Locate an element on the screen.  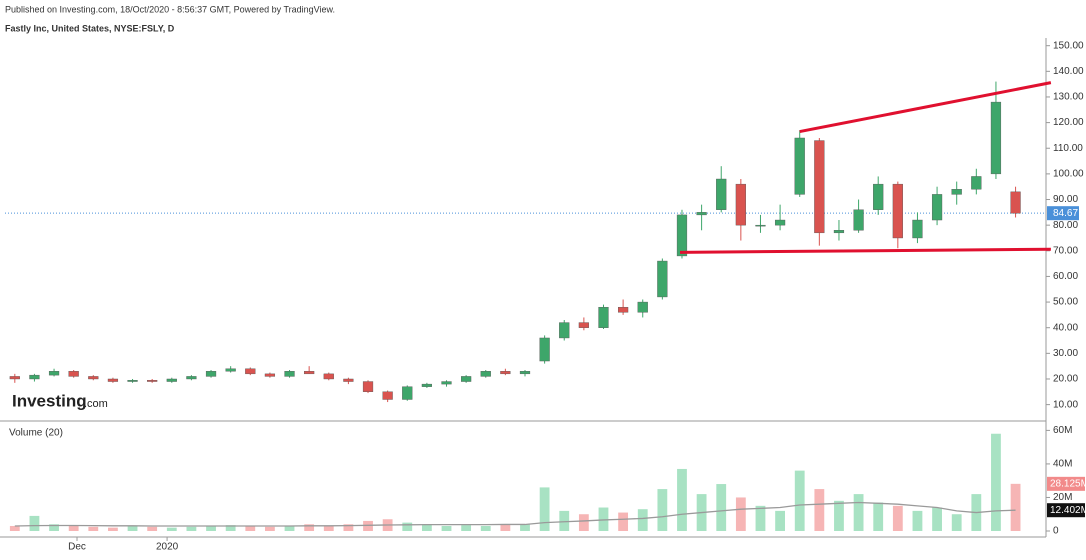
volume-tick-label: 0 is located at coordinates (1056, 531).